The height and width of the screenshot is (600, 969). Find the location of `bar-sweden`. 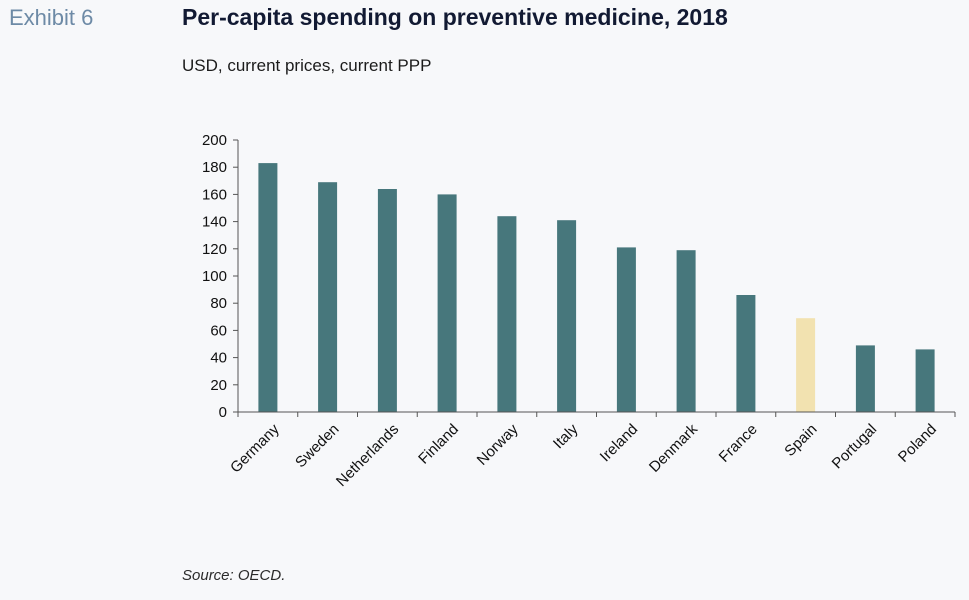

bar-sweden is located at coordinates (328, 297).